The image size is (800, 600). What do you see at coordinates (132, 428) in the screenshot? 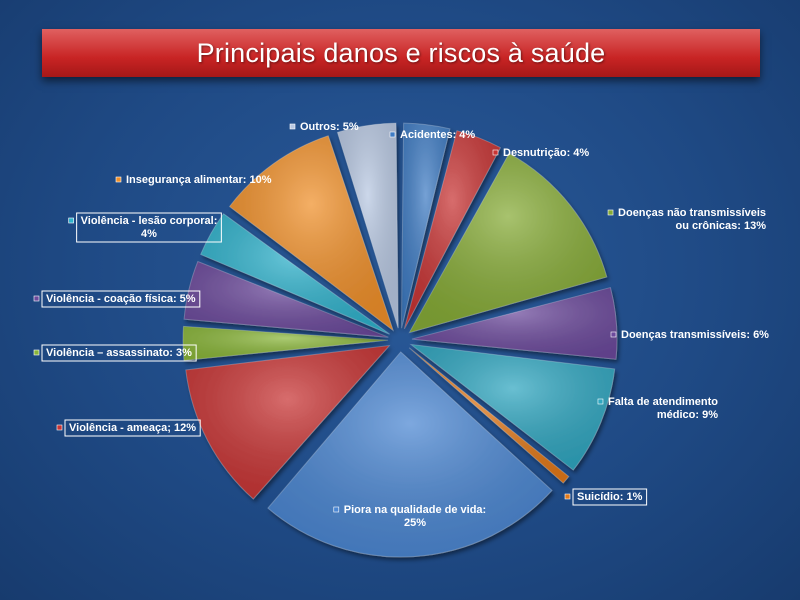
I see `svg-text: Violência - ameaça; 12%` at bounding box center [132, 428].